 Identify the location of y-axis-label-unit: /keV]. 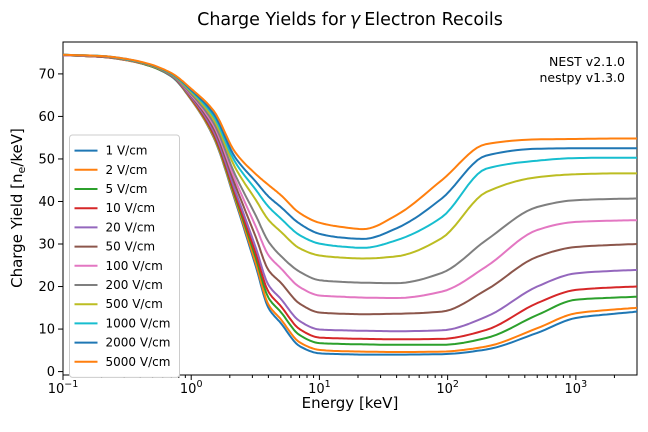
(17, 147).